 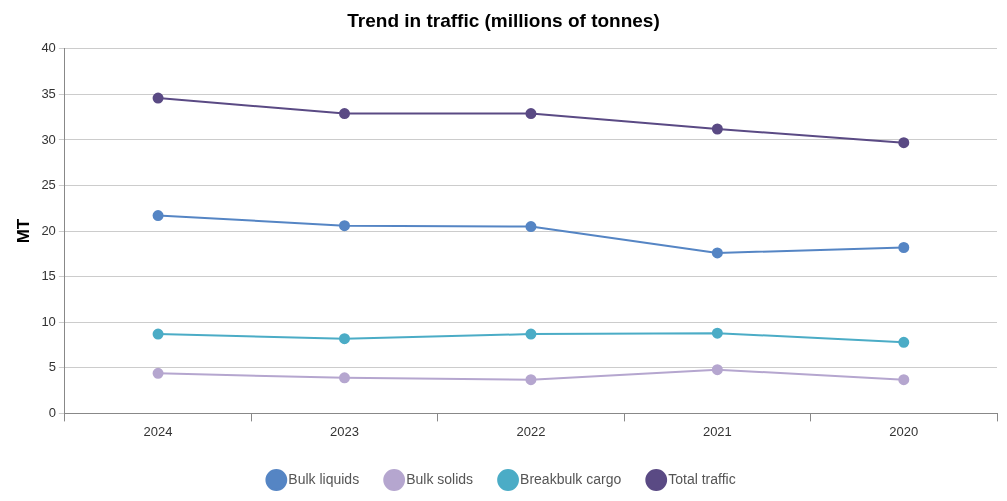 I want to click on y-tick-label: 40, so click(x=48, y=48).